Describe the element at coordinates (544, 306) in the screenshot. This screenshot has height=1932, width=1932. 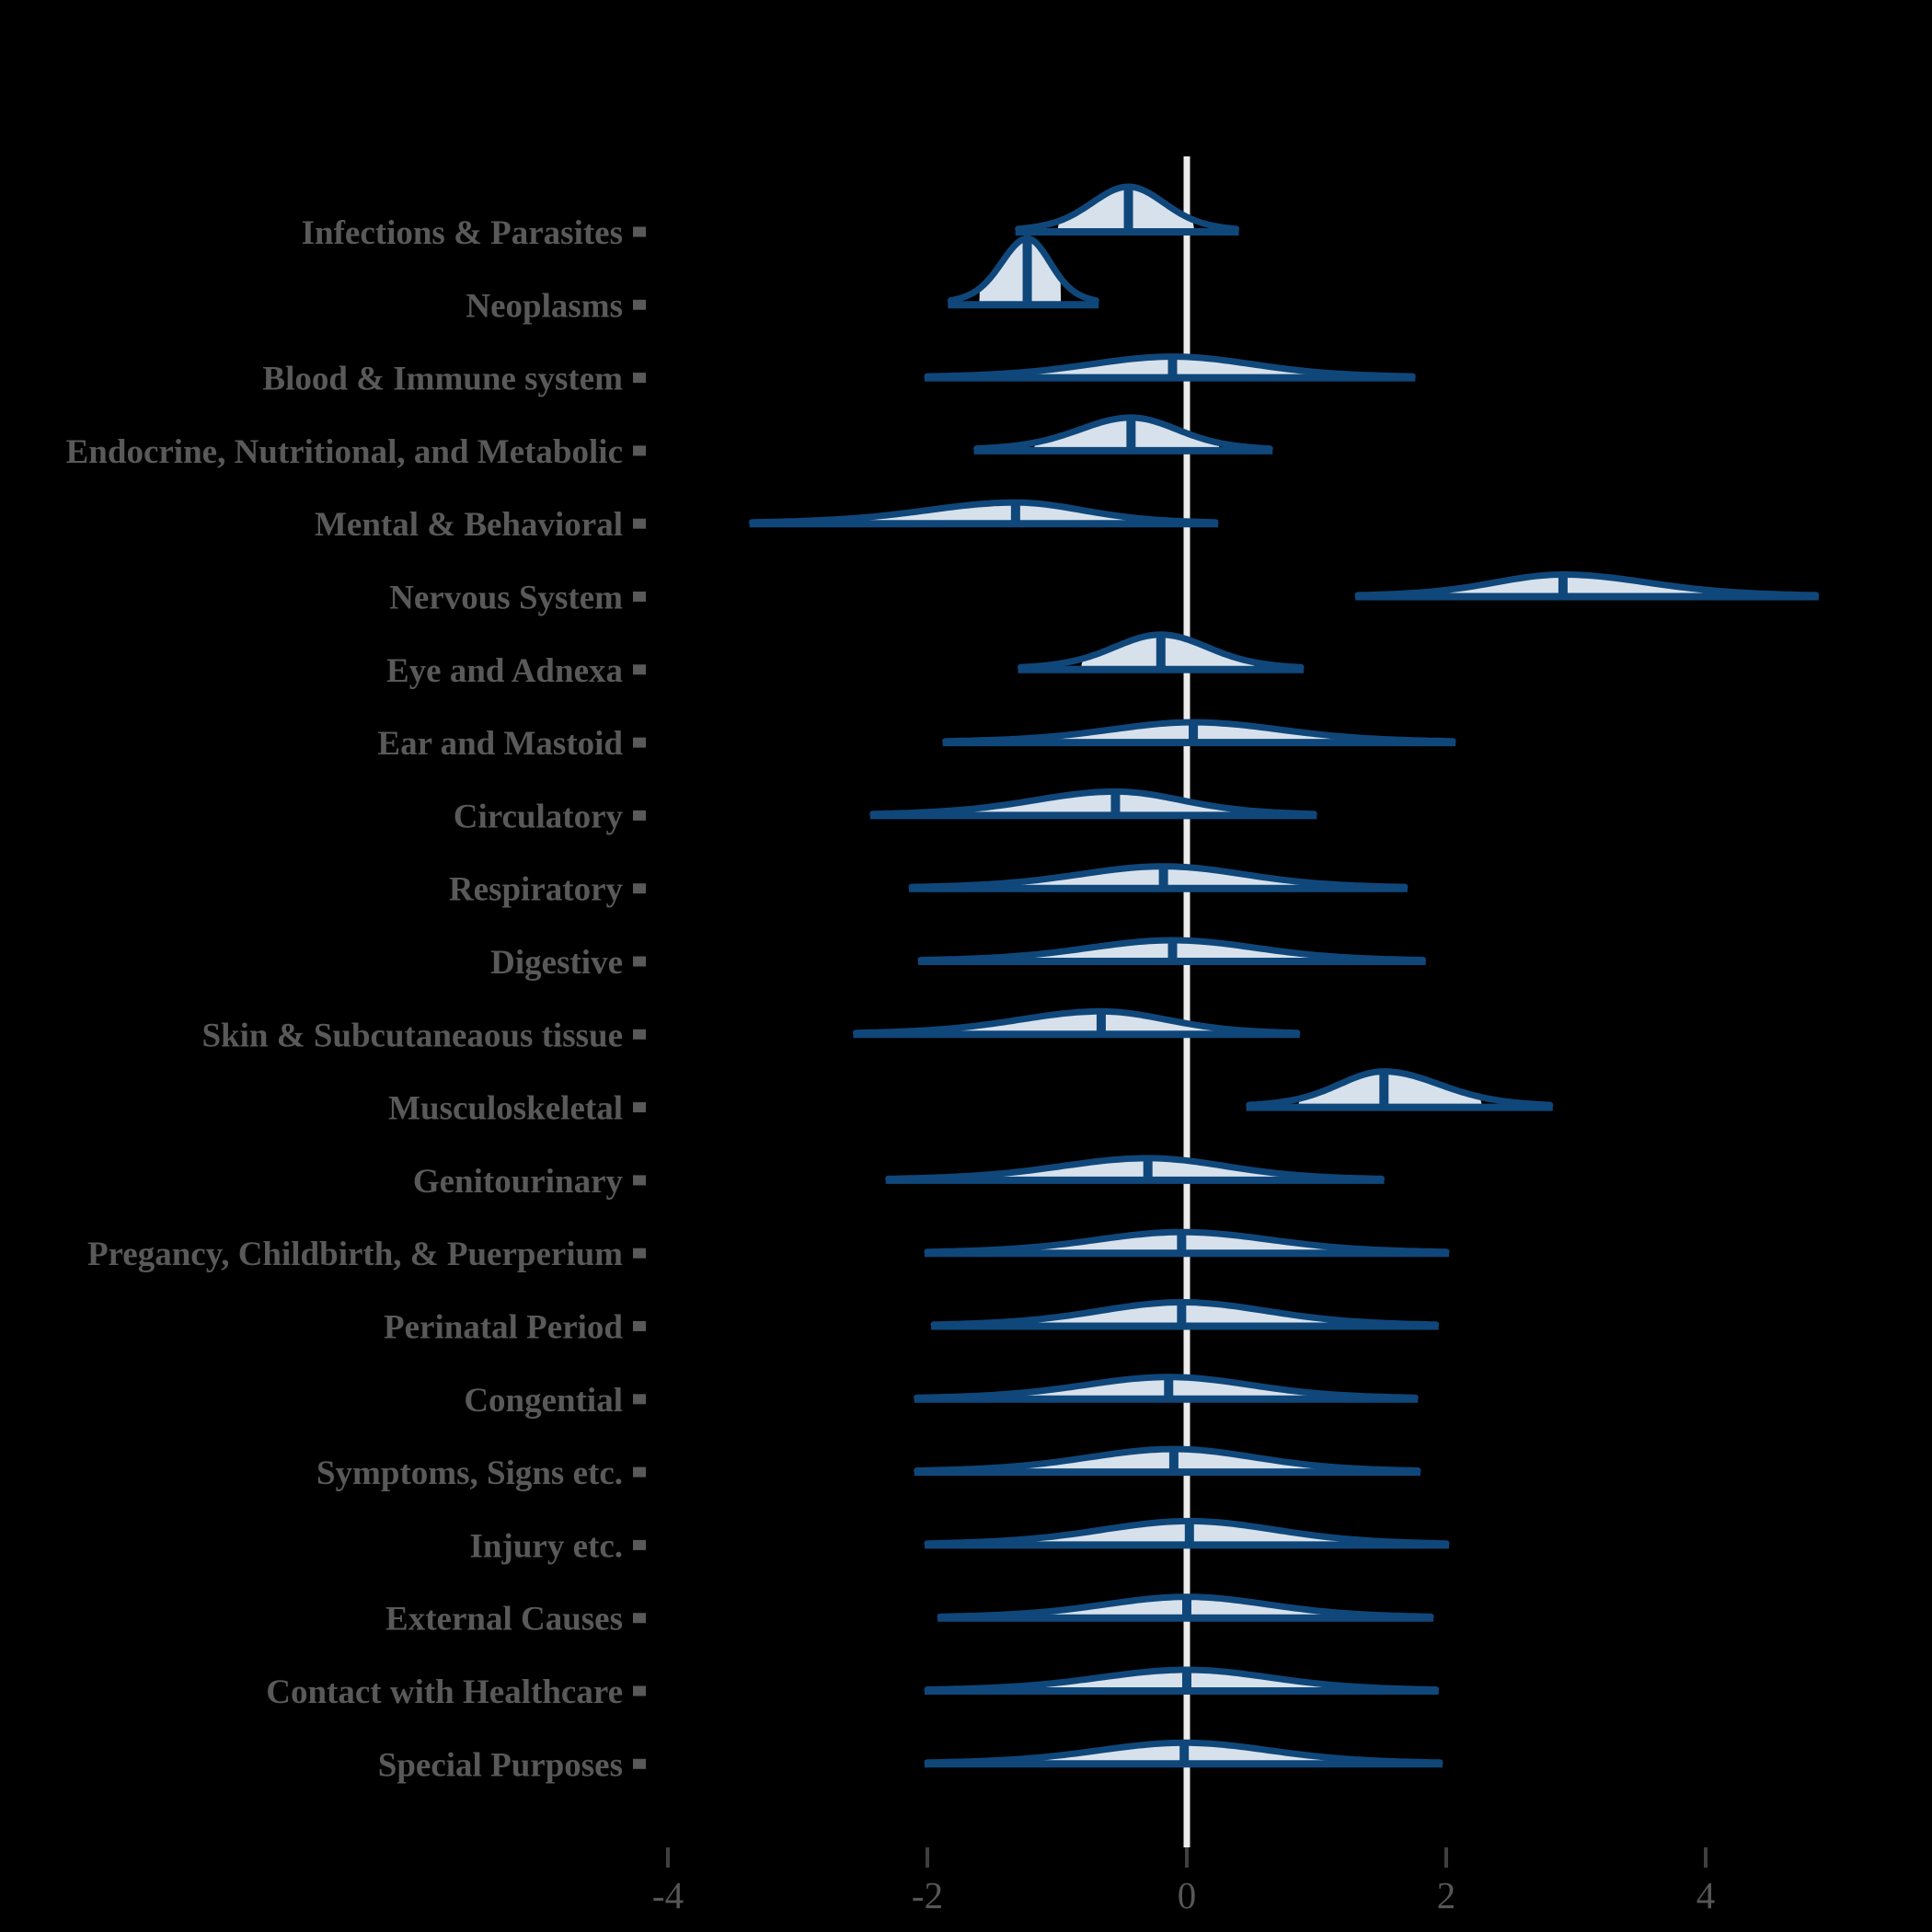
I see `category-label: Neoplasms` at that location.